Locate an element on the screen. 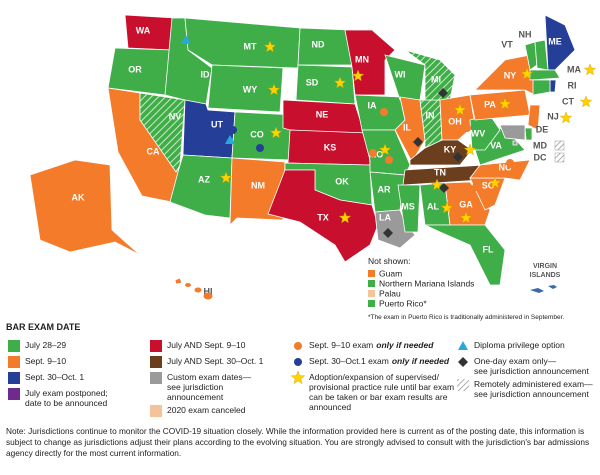 The width and height of the screenshot is (600, 475). legend-line: date to be announced is located at coordinates (66, 403).